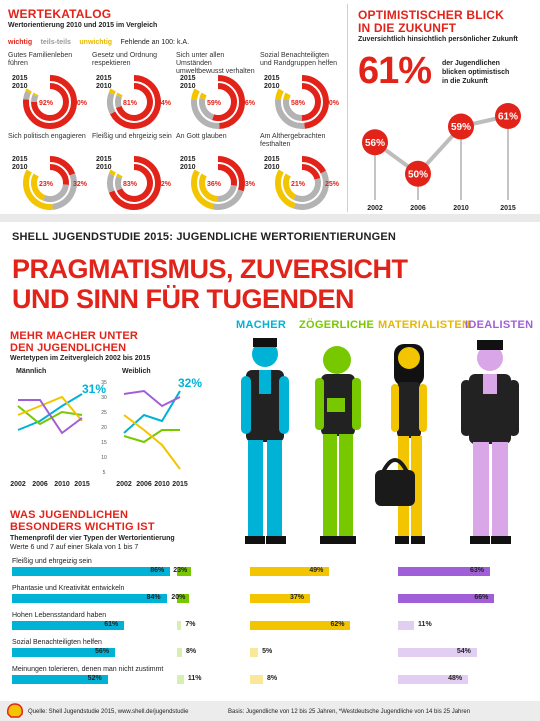  Describe the element at coordinates (508, 117) in the screenshot. I see `optimism-point-label: 61%` at that location.